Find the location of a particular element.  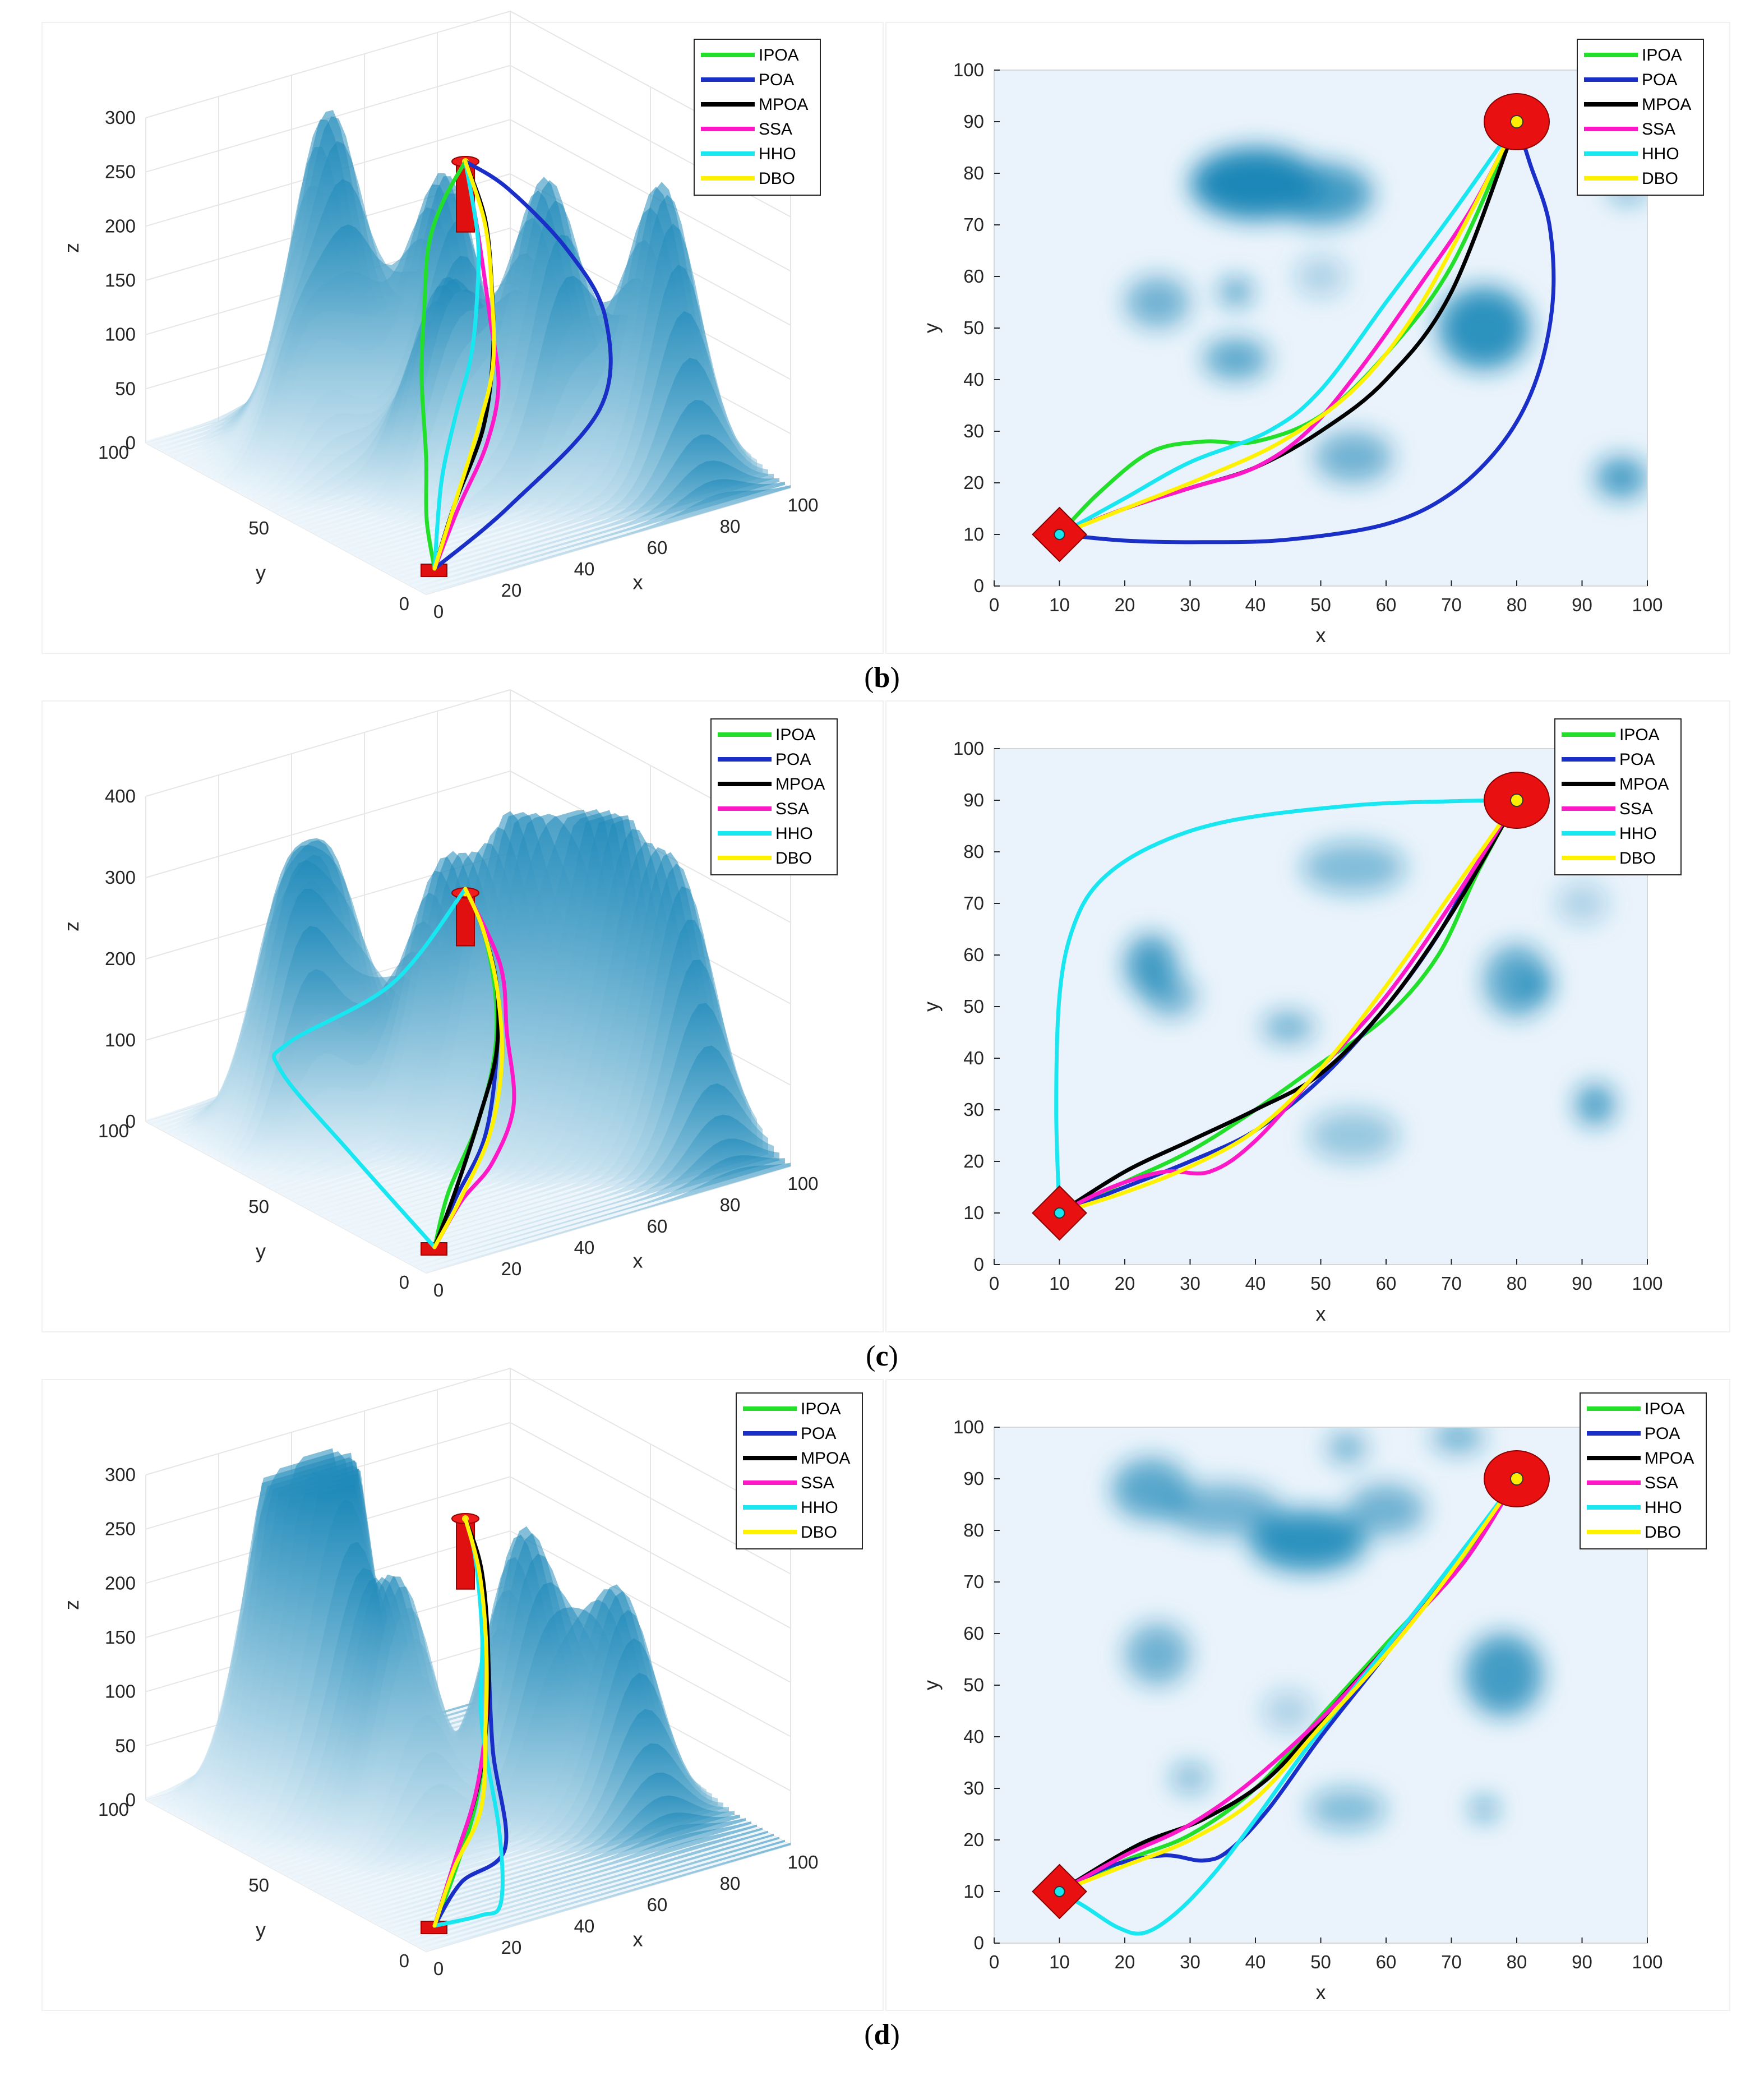

x-tick-label: 50 is located at coordinates (1320, 1962).